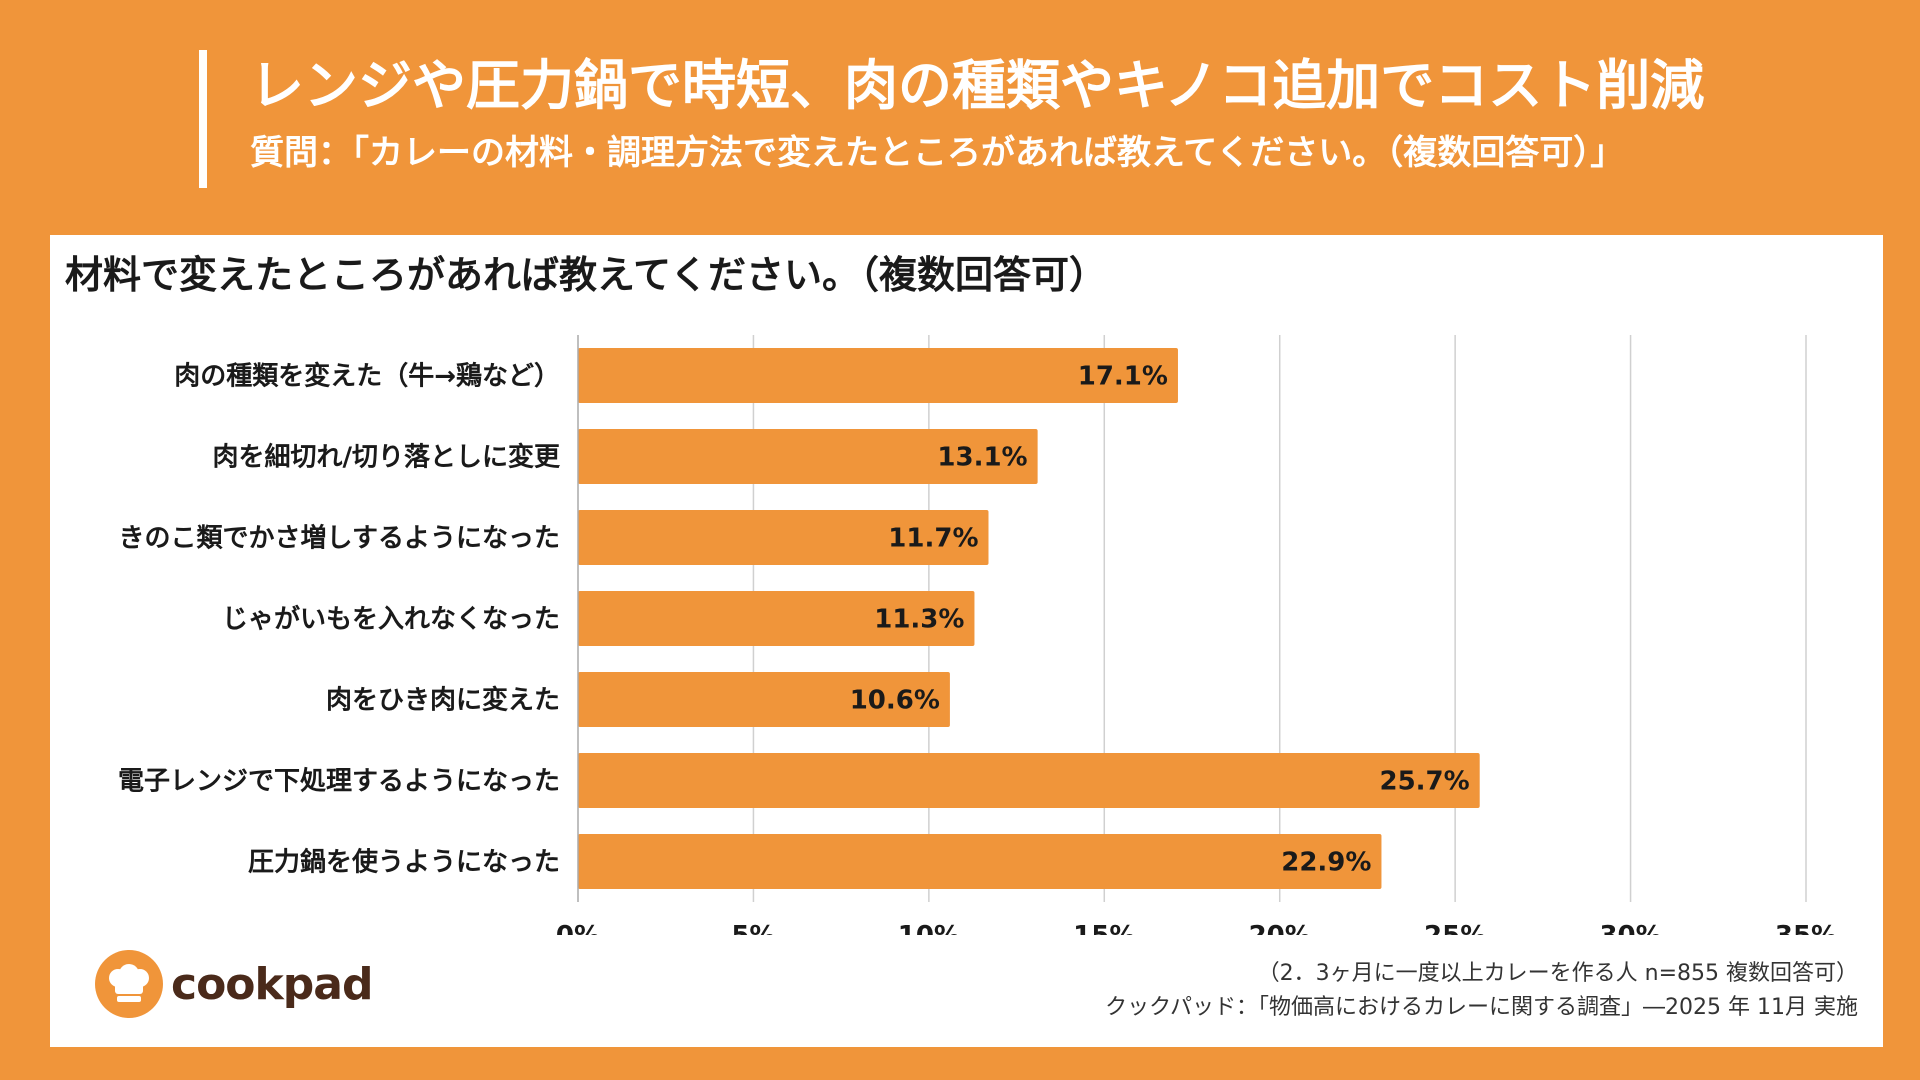 The width and height of the screenshot is (1920, 1080). Describe the element at coordinates (1630, 928) in the screenshot. I see `x-tick-label: 30%` at that location.